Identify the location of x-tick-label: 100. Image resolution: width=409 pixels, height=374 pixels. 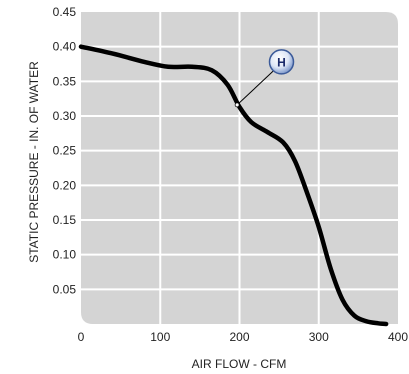
(160, 337).